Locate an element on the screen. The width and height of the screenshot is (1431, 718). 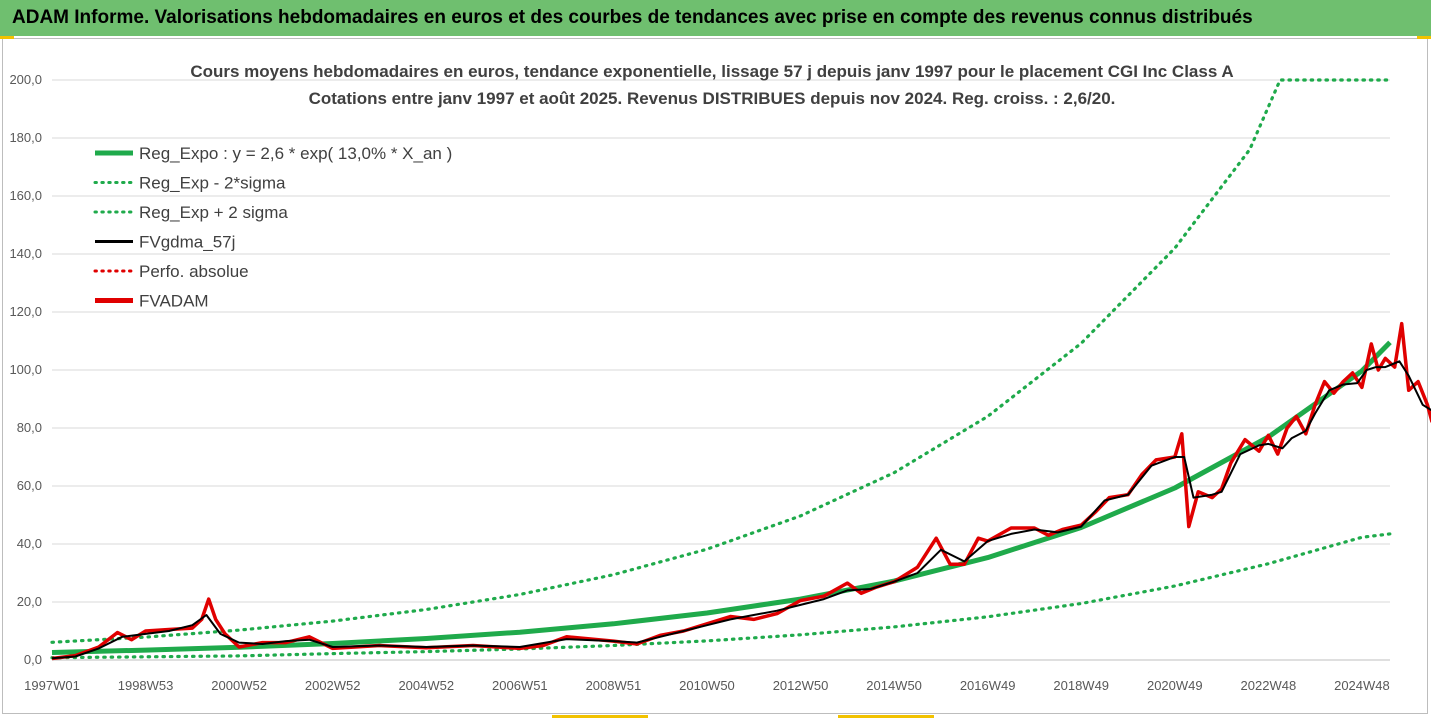
x-tick-label: 2020W49 is located at coordinates (1175, 685).